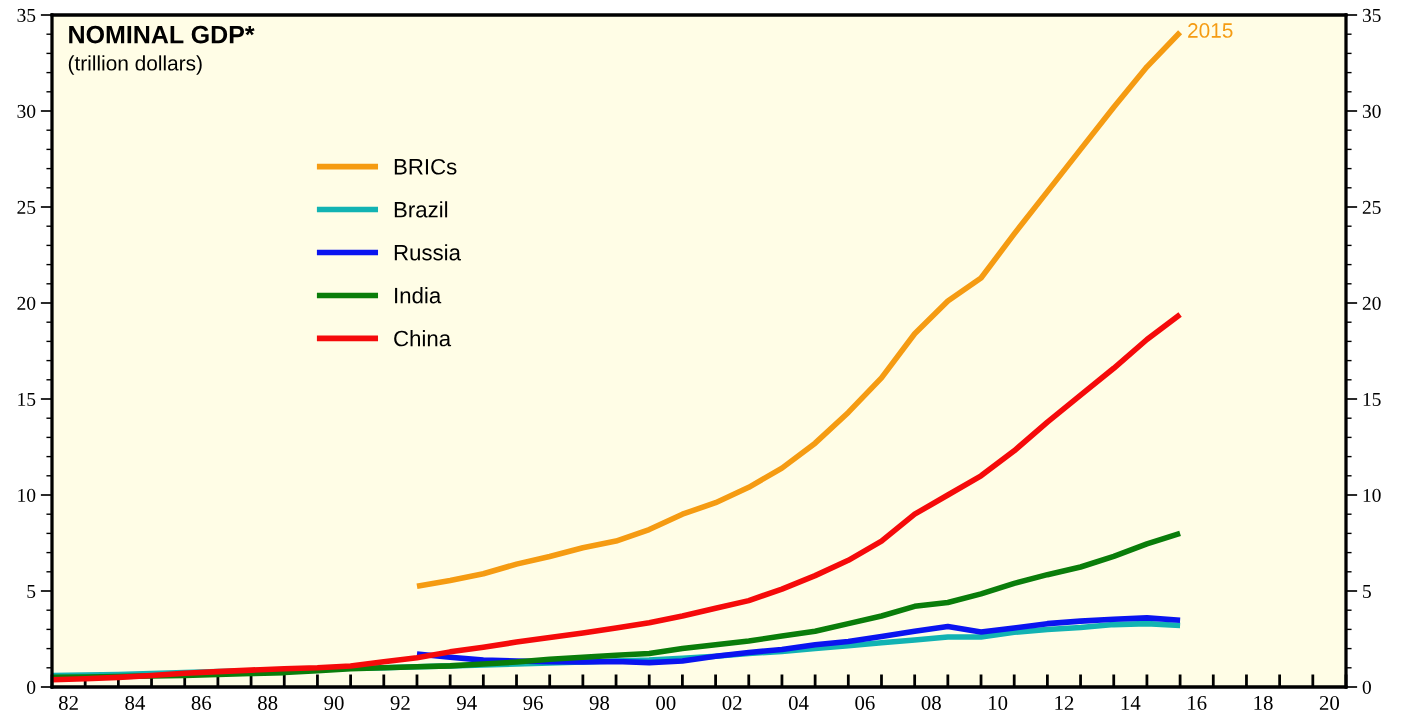 The width and height of the screenshot is (1407, 719). I want to click on y2-tick-label: 30, so click(1371, 111).